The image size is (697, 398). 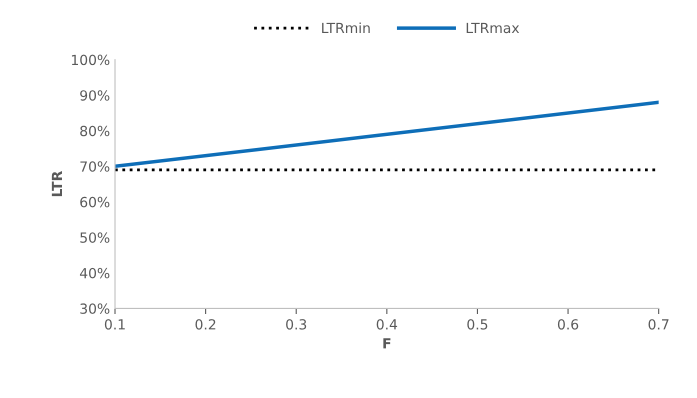 I want to click on y-tick-label: 80%, so click(x=95, y=131).